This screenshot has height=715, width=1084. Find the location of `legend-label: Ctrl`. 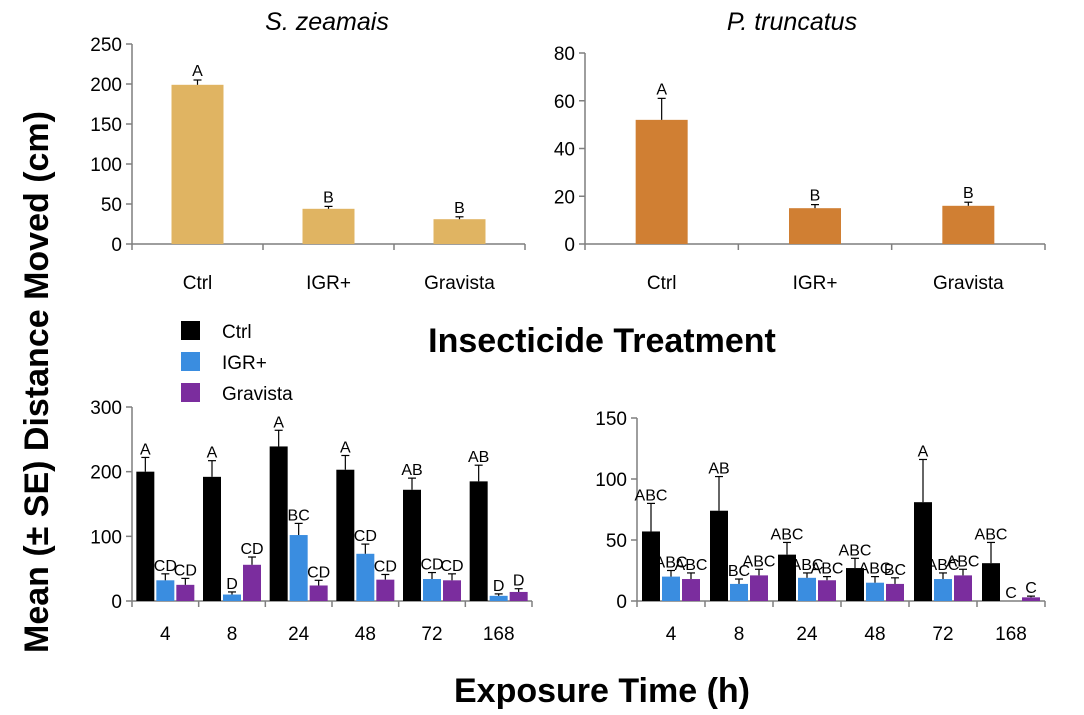

legend-label: Ctrl is located at coordinates (237, 332).